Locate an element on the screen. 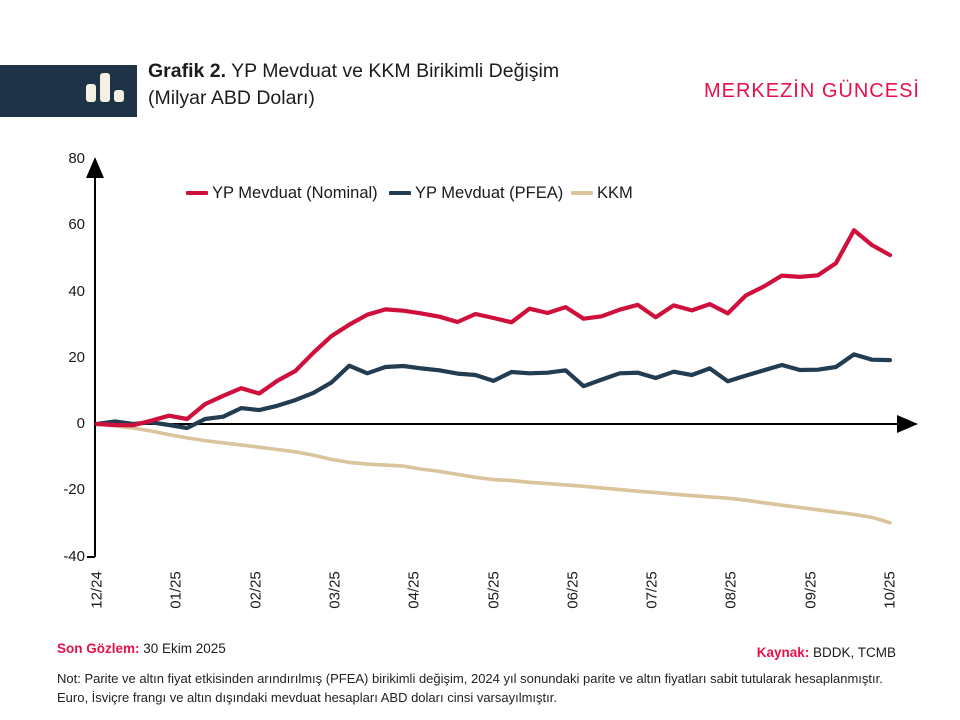 Image resolution: width=960 pixels, height=720 pixels. x-tick-label: 04/25 is located at coordinates (414, 590).